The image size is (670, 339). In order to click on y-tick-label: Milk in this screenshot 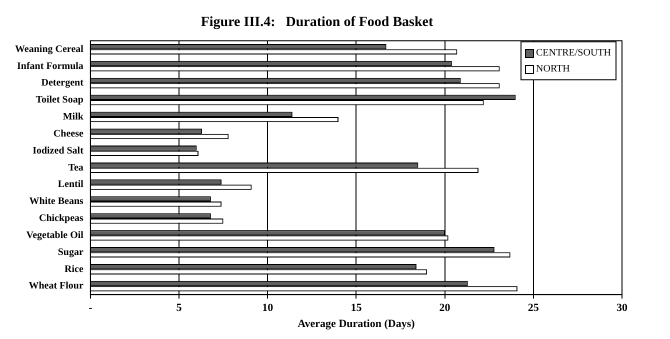, I will do `click(73, 117)`.